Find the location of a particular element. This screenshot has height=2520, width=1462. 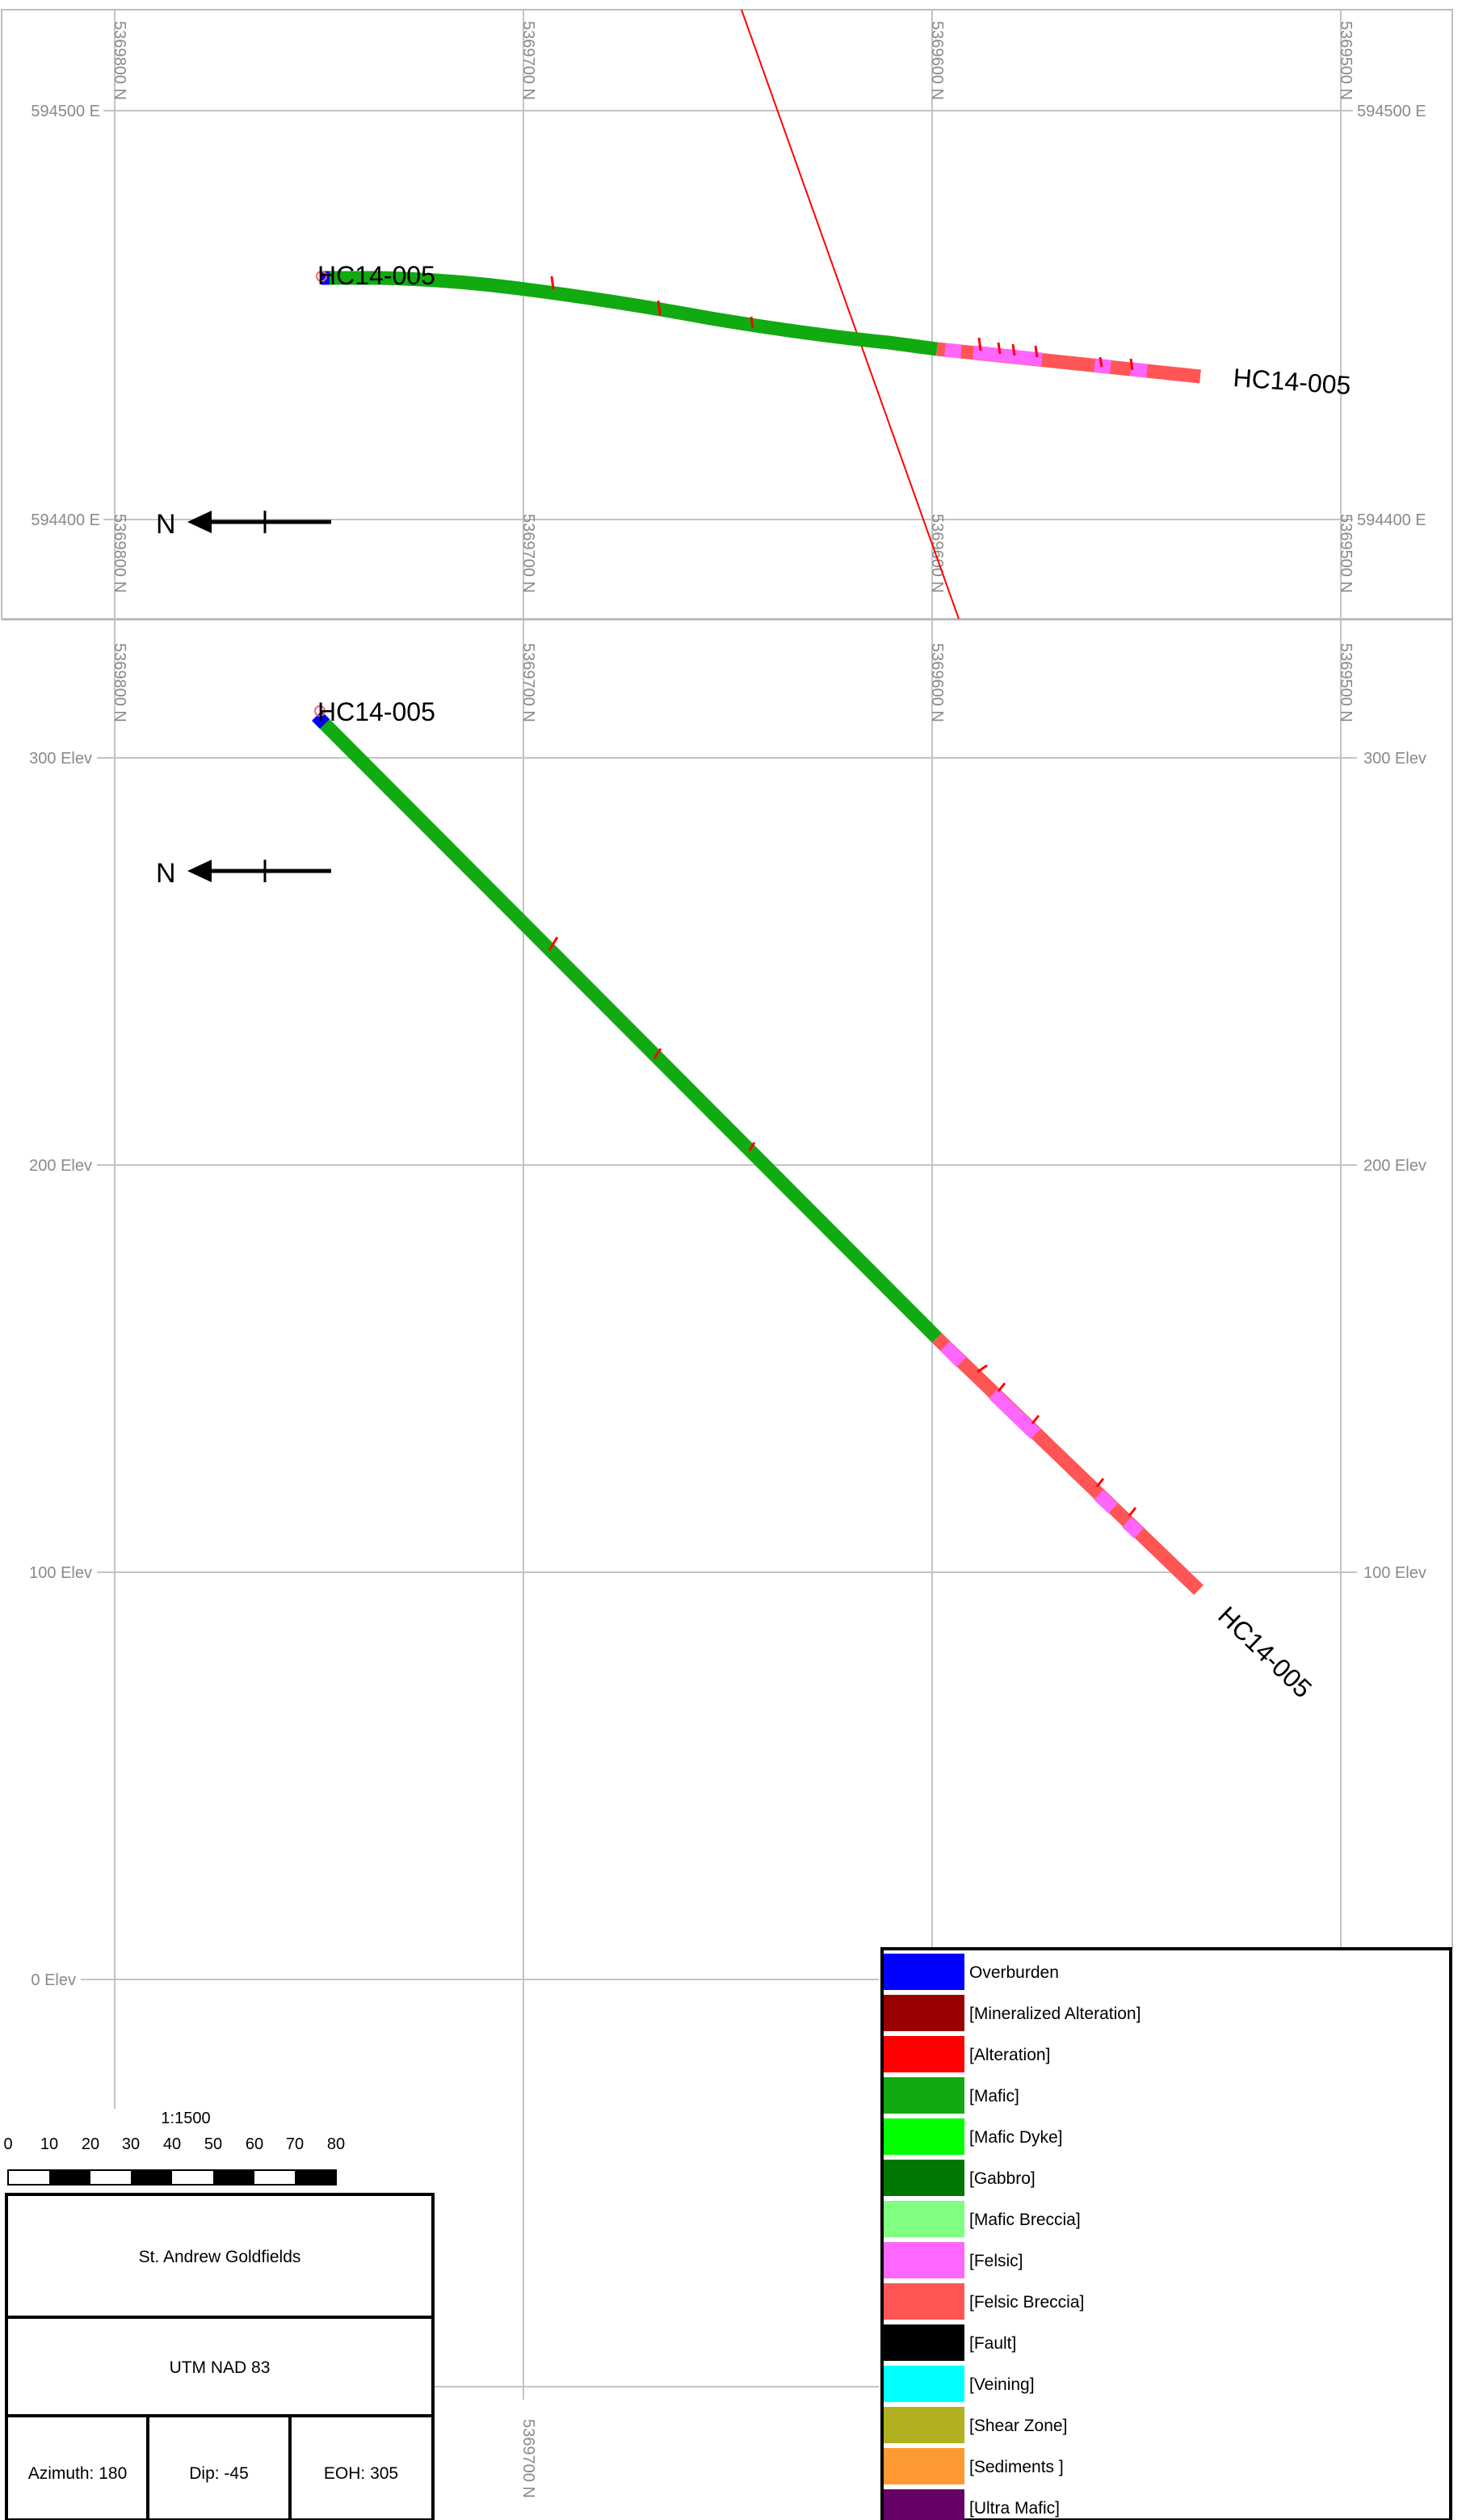

legend-label: [Ultra Mafic] is located at coordinates (1014, 2508).